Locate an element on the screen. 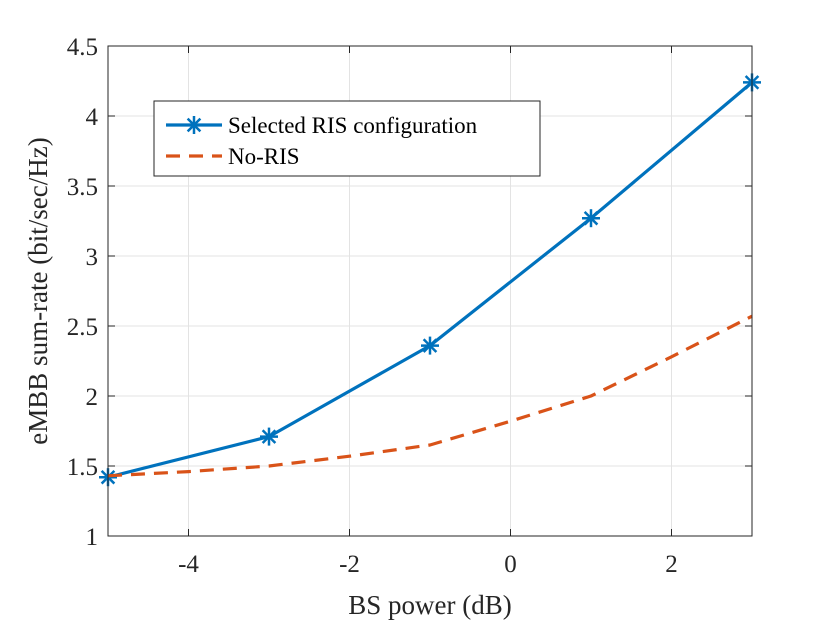 This screenshot has width=830, height=623. y-tick-label: 3.5 is located at coordinates (82, 187).